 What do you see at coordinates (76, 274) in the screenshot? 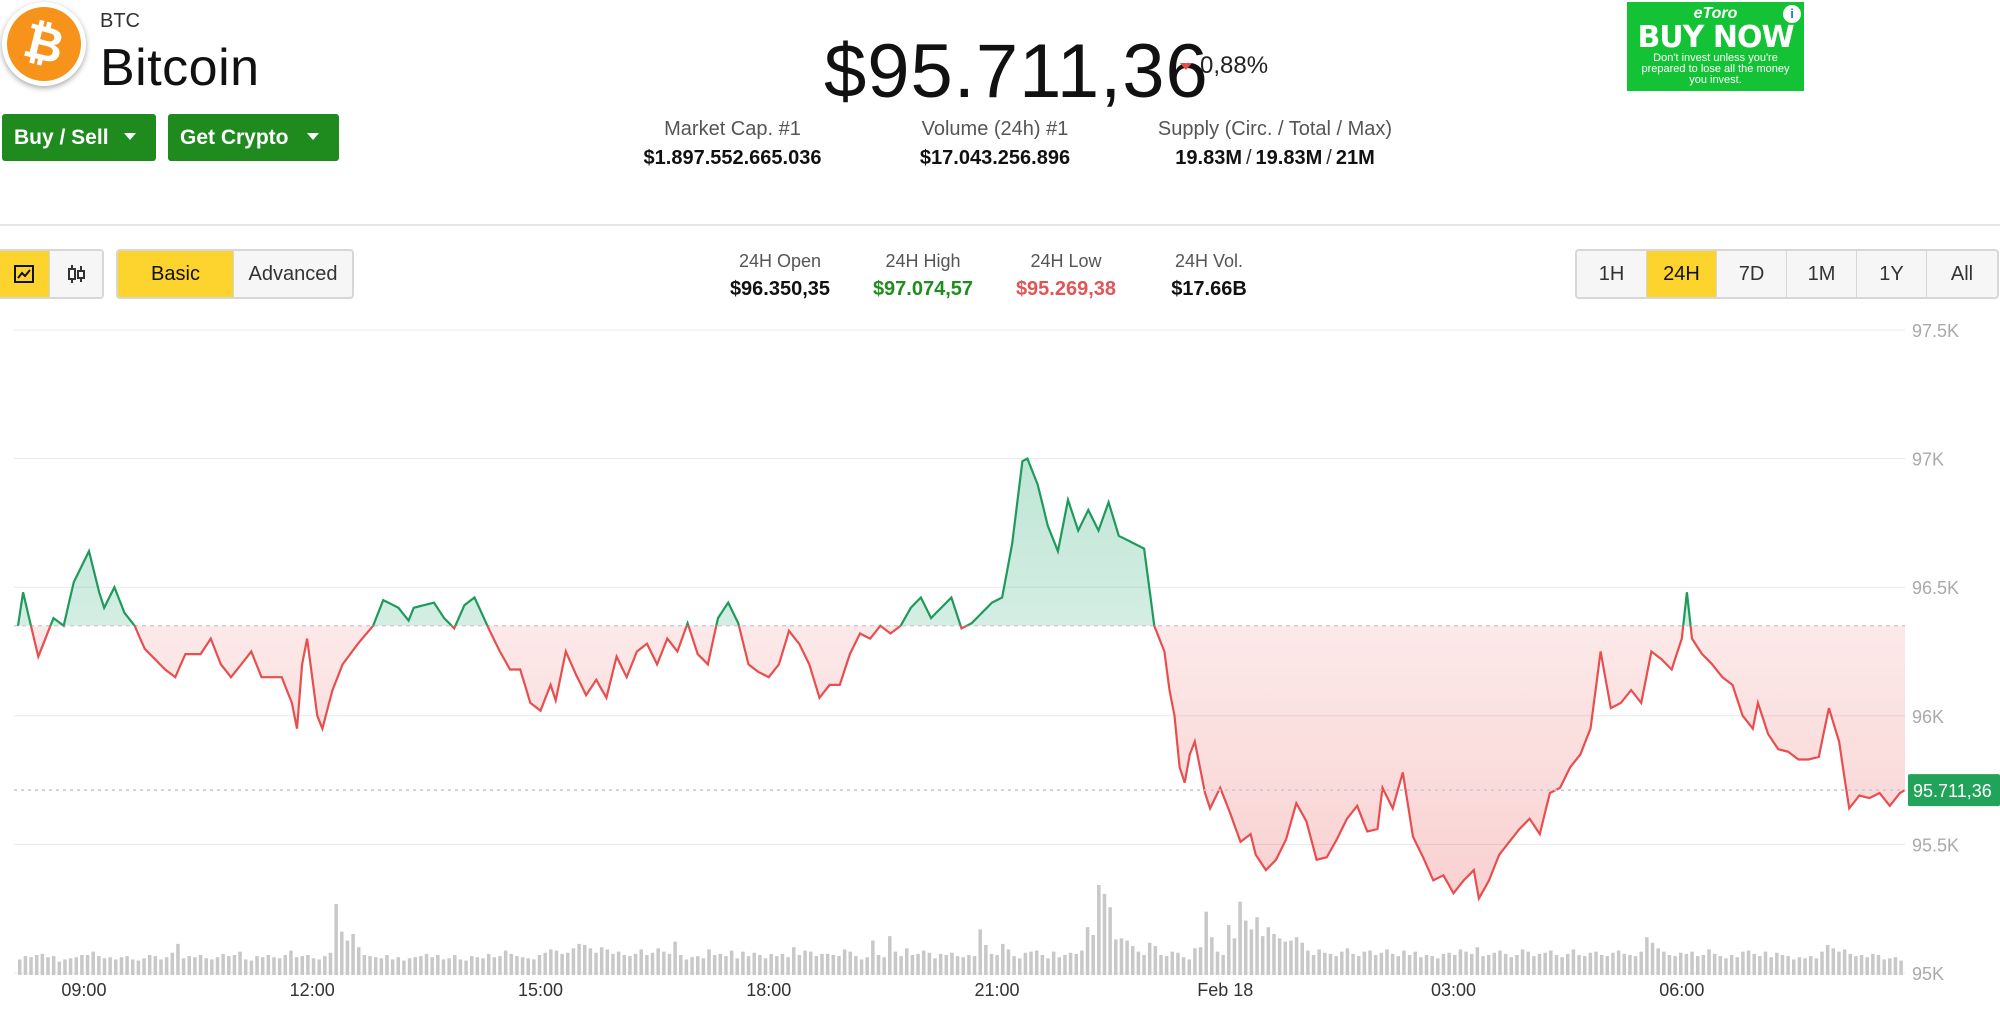
I see `candlestick-icon` at bounding box center [76, 274].